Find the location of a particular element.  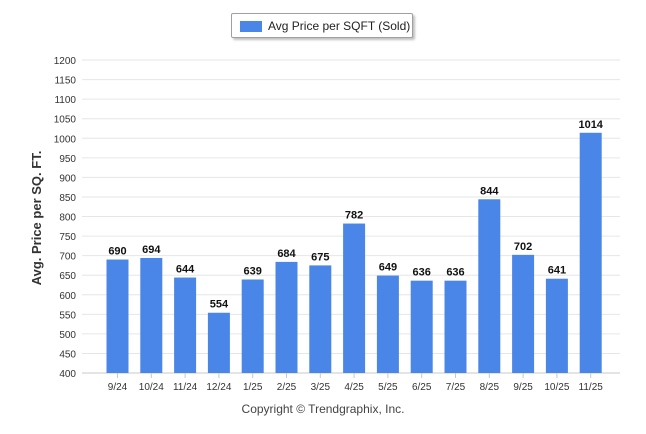

x-tick-label: 9/25 is located at coordinates (523, 387).